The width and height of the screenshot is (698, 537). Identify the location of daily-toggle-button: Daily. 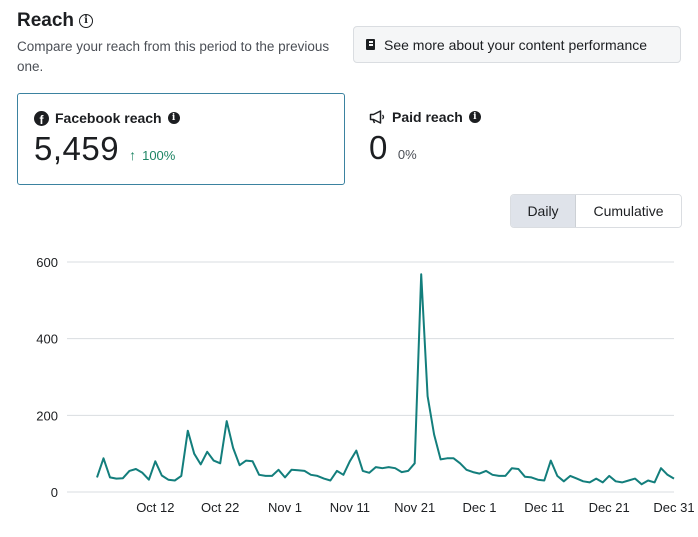
(543, 211).